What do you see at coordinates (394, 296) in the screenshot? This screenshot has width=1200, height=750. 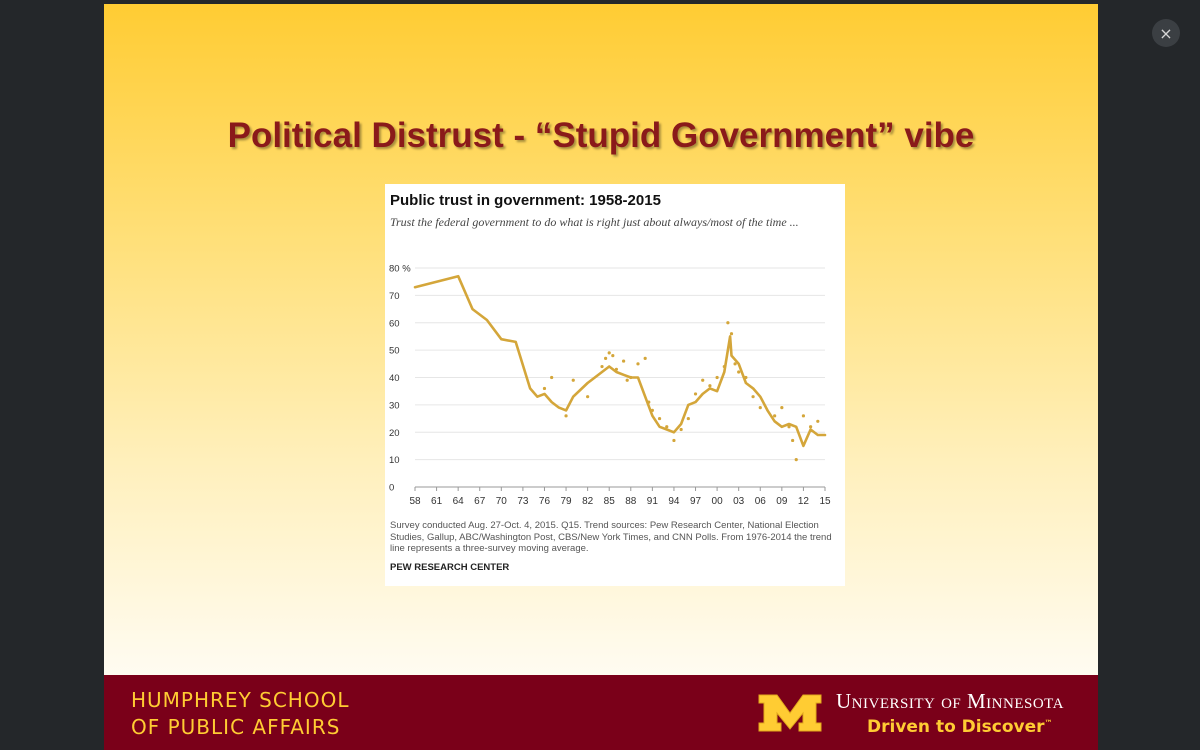 I see `y-tick-label: 70` at bounding box center [394, 296].